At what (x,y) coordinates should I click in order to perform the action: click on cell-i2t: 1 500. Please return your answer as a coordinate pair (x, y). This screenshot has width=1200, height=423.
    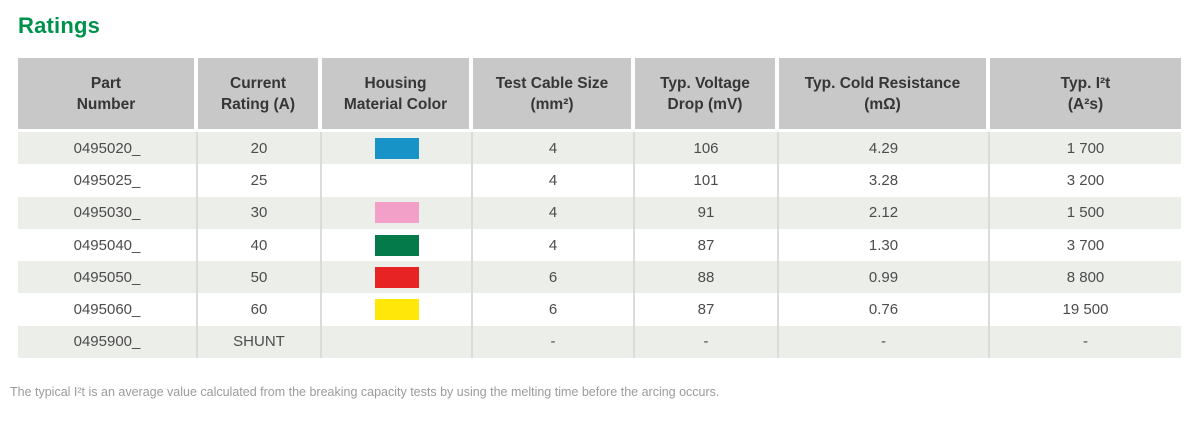
    Looking at the image, I should click on (1085, 212).